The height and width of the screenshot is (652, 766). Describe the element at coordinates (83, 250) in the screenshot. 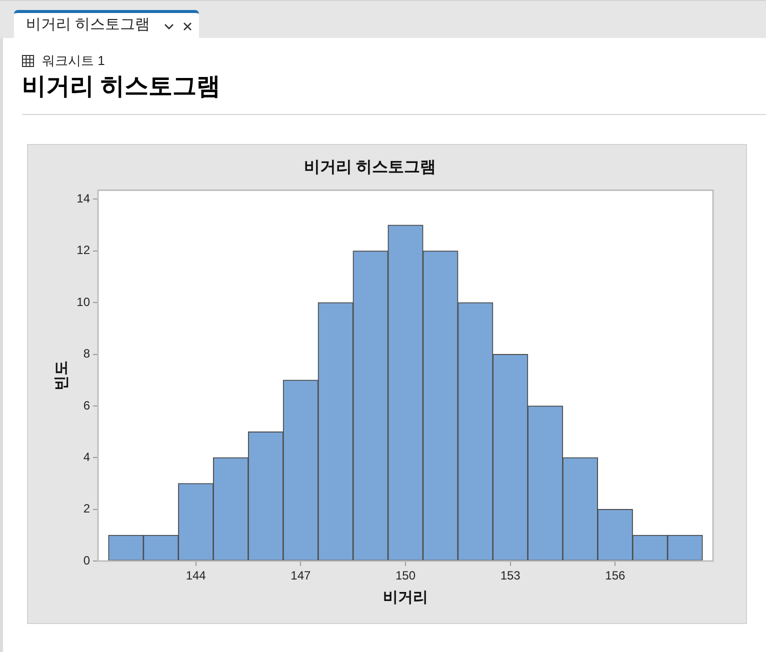

I see `y-tick-label: 12` at that location.